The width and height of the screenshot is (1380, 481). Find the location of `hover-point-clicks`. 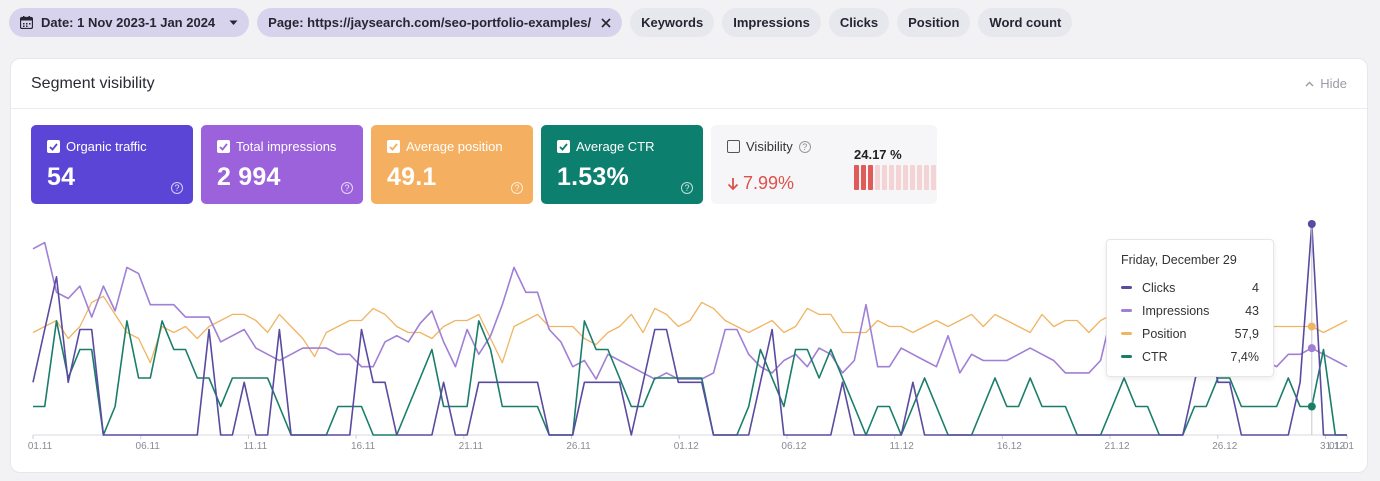

hover-point-clicks is located at coordinates (1311, 224).